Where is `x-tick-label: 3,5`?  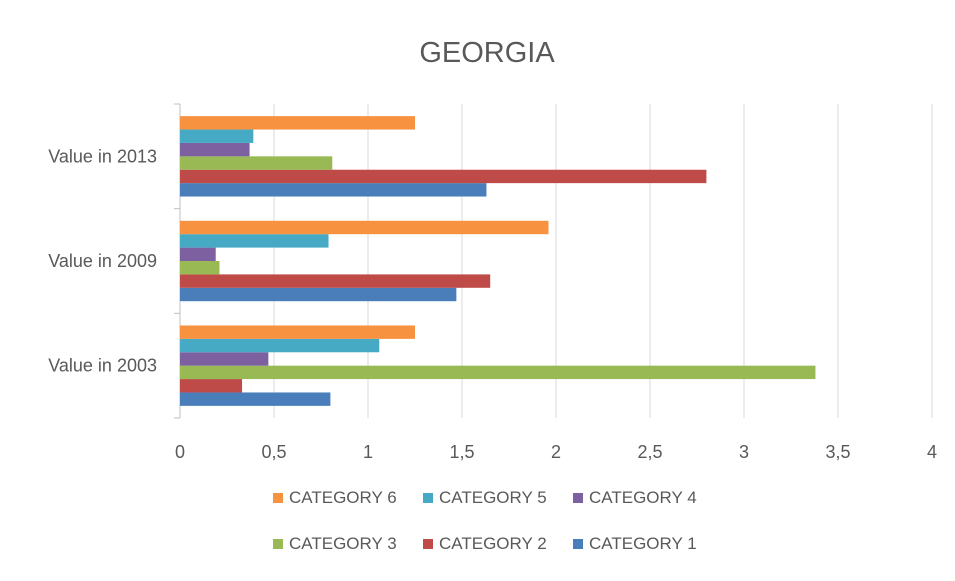 x-tick-label: 3,5 is located at coordinates (837, 452).